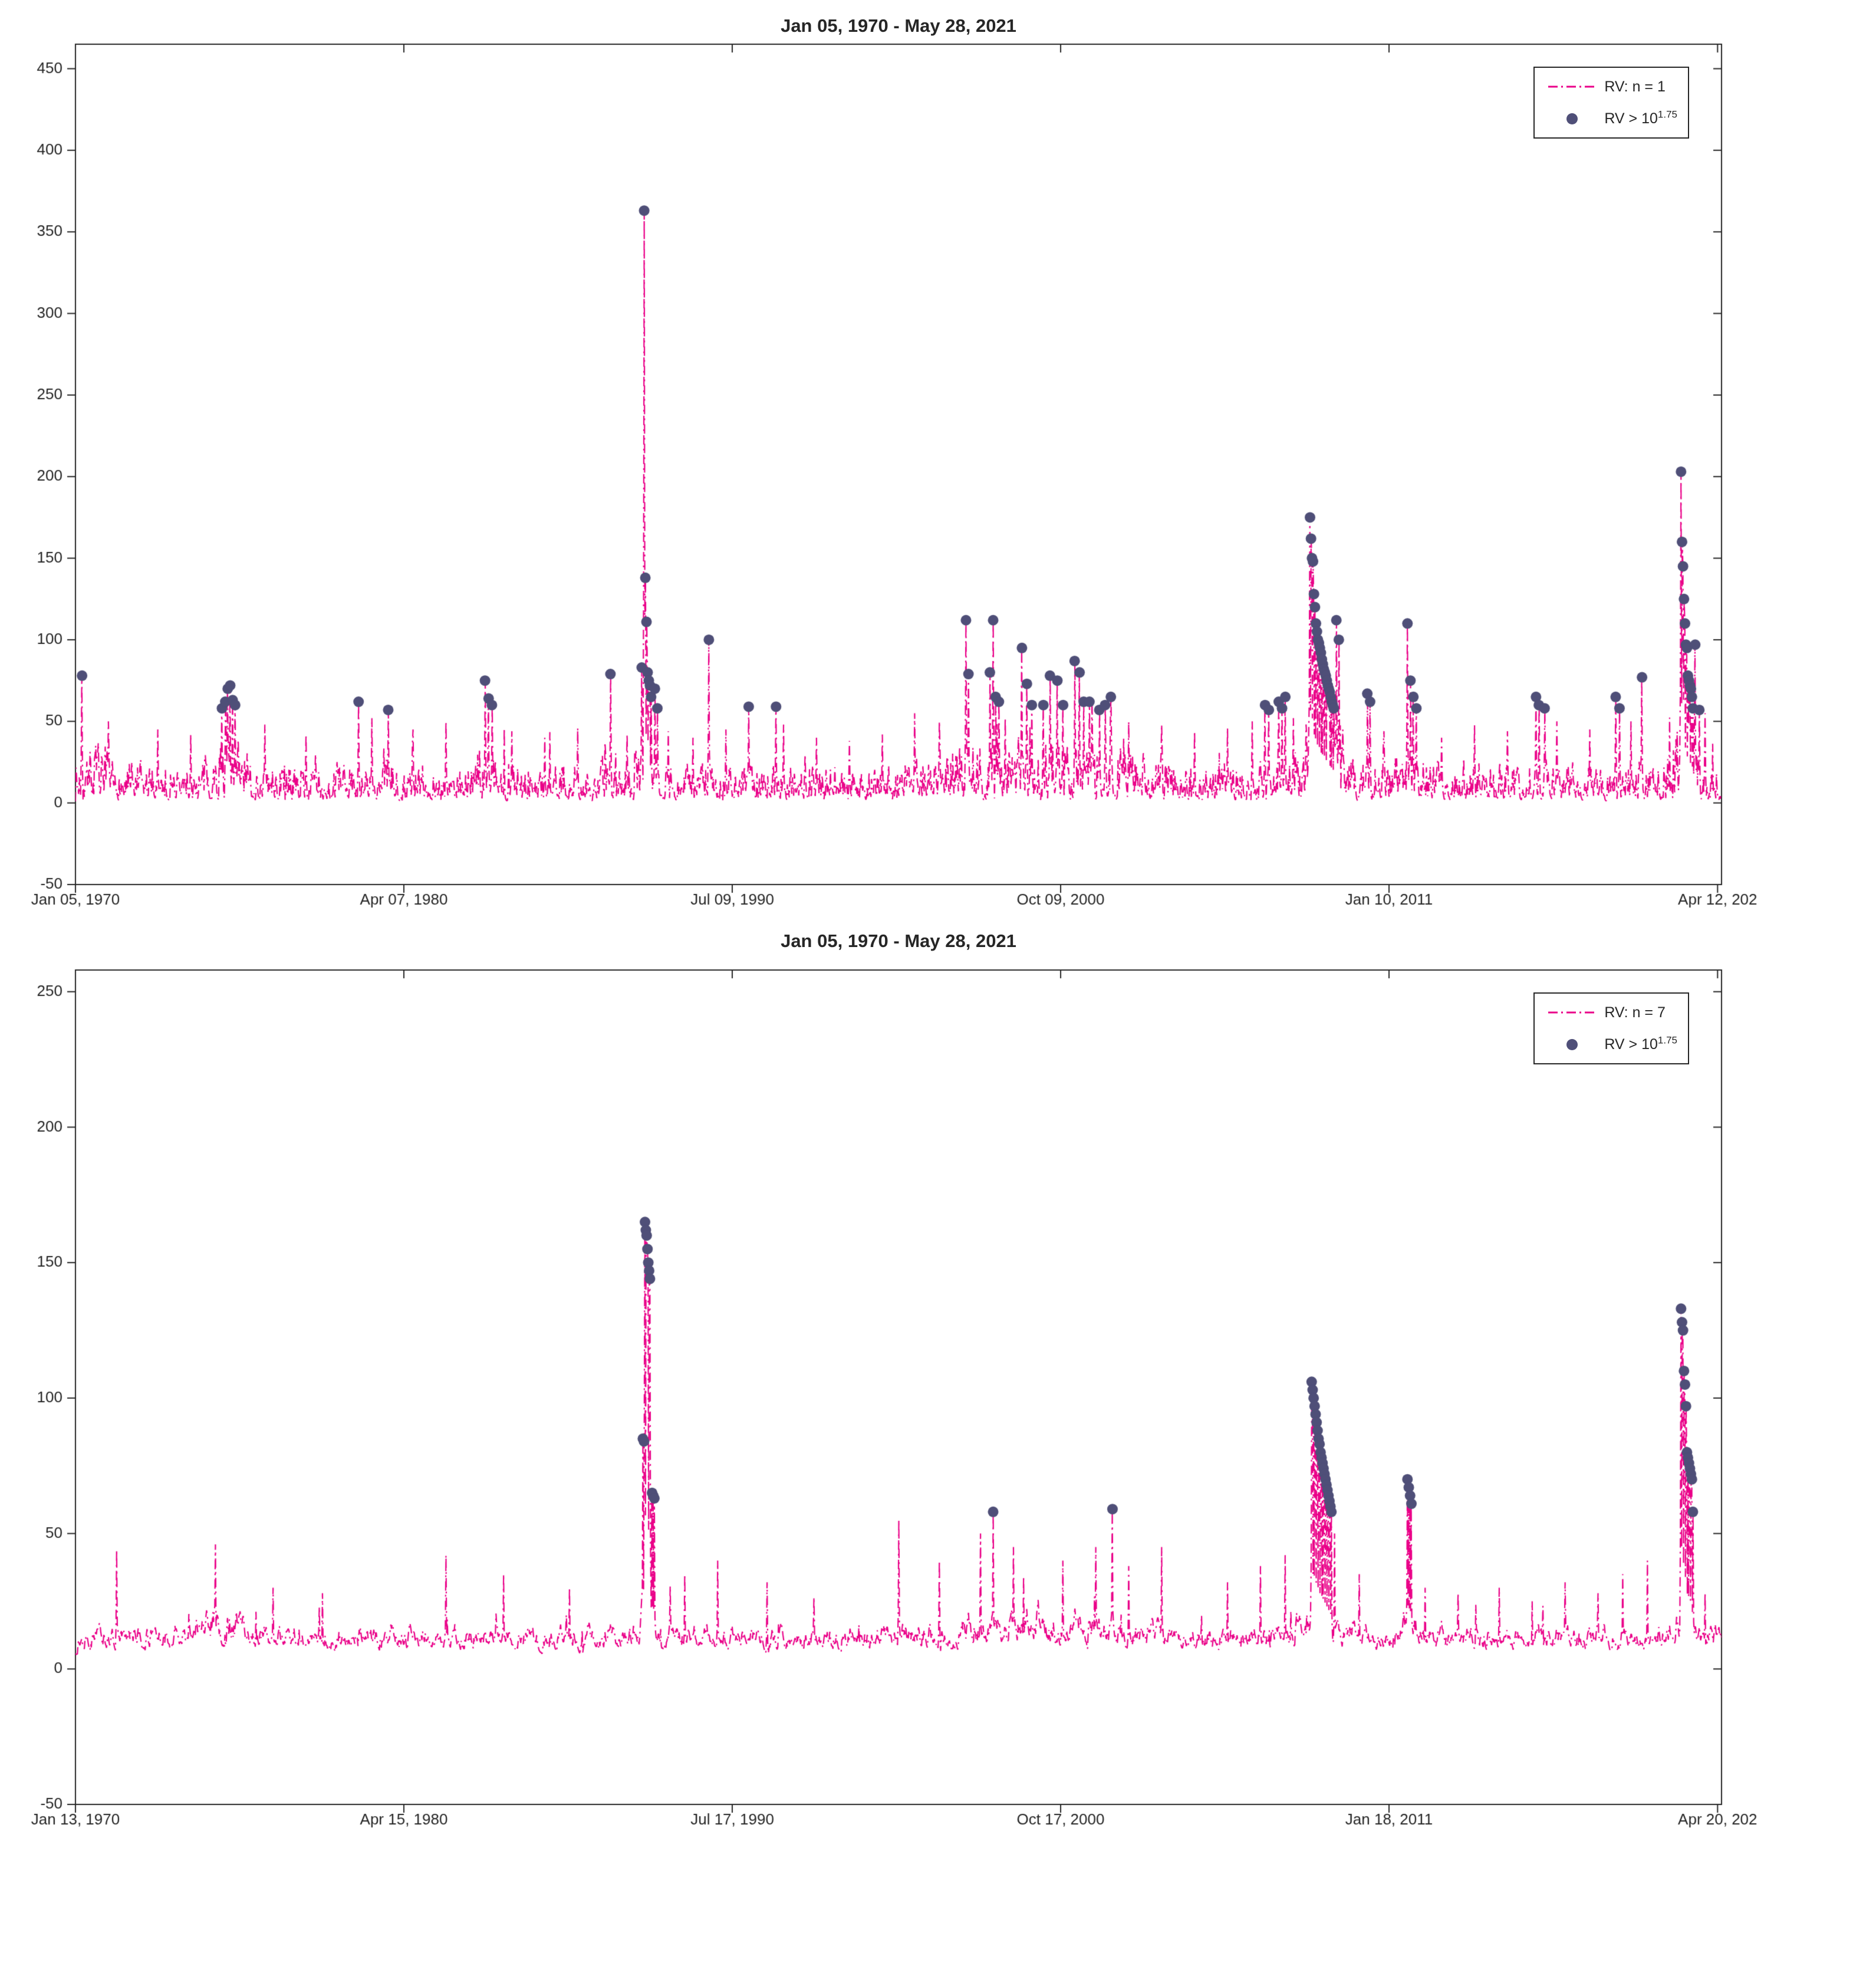 The image size is (1876, 1966). I want to click on legend-top: RV: n = 1 RV > 101.75, so click(1611, 103).